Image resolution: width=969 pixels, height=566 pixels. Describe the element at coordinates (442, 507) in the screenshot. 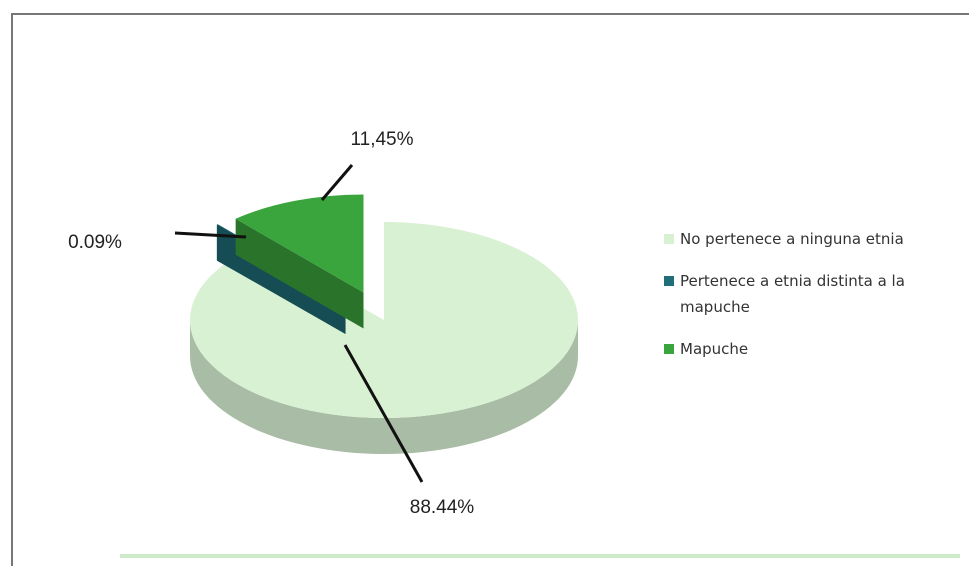

I see `data-label: 88.44%` at that location.